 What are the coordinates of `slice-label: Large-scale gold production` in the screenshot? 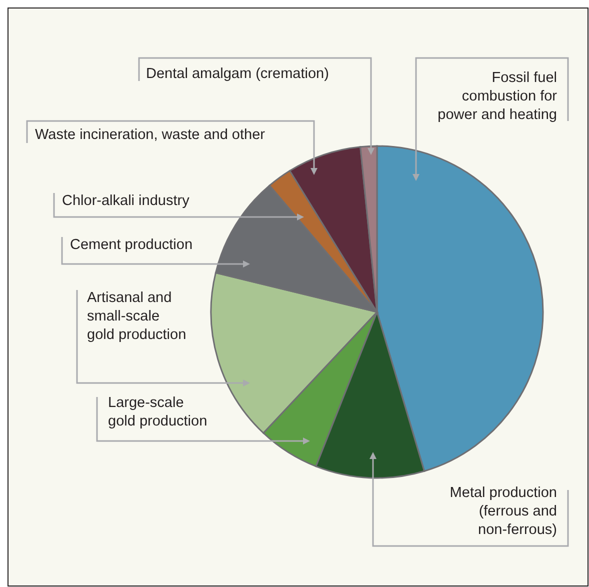 It's located at (158, 412).